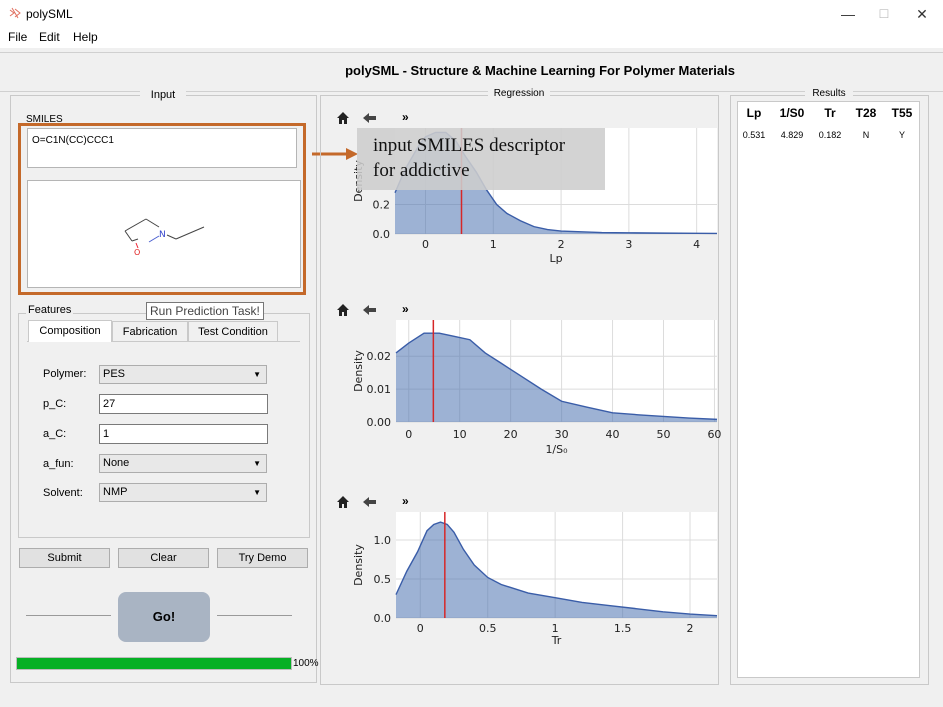  What do you see at coordinates (754, 113) in the screenshot?
I see `results-header-0: Lp` at bounding box center [754, 113].